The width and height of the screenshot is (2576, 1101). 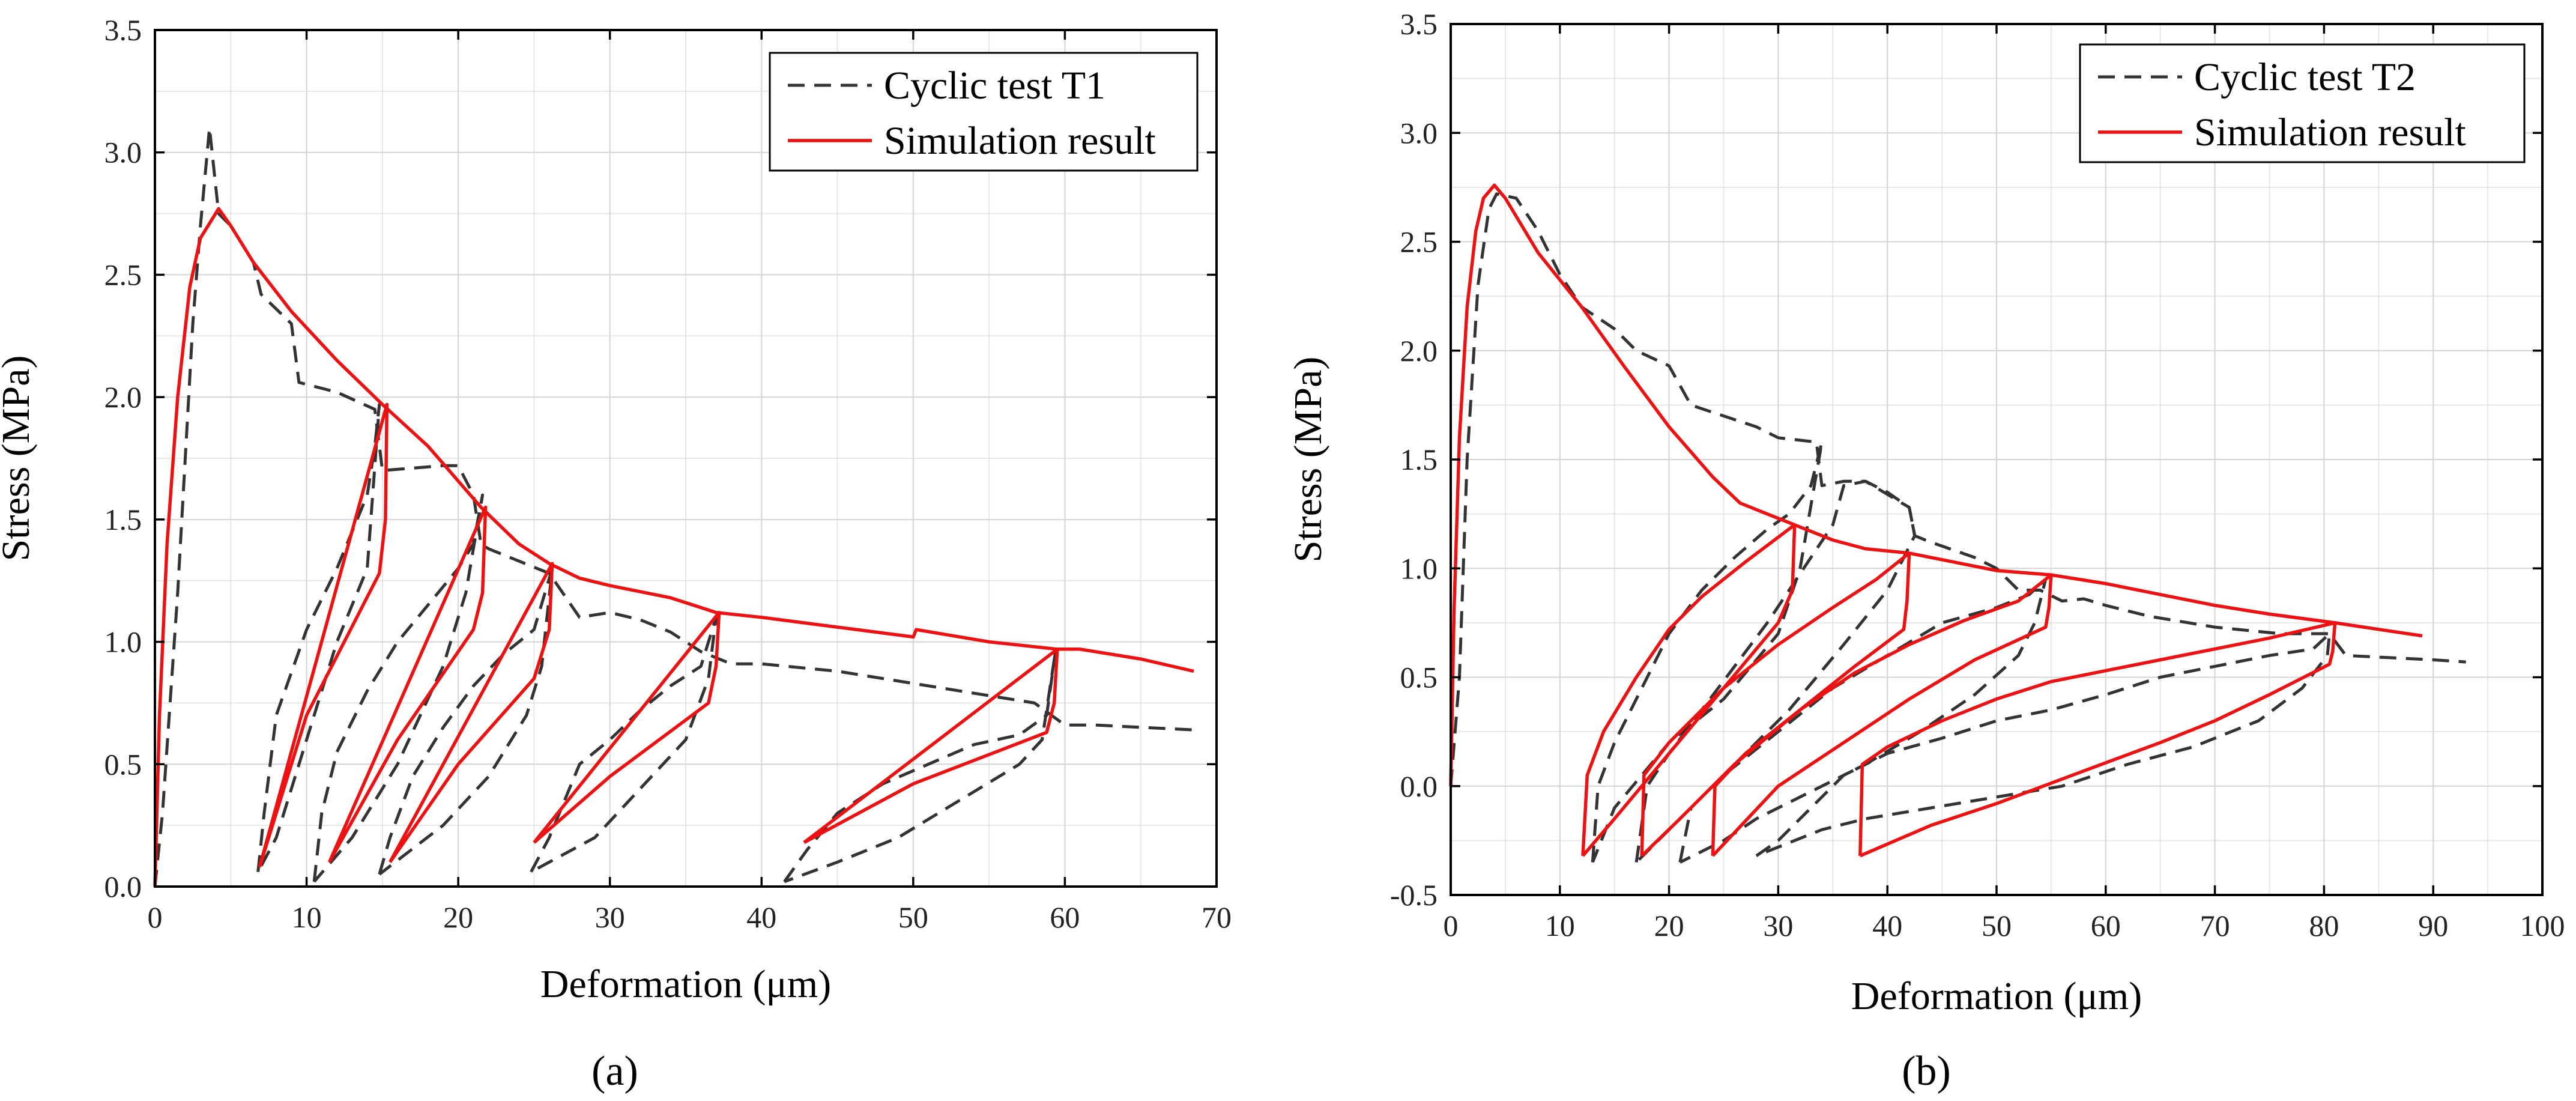 What do you see at coordinates (1887, 925) in the screenshot?
I see `panel-b-x-tick-label: 40` at bounding box center [1887, 925].